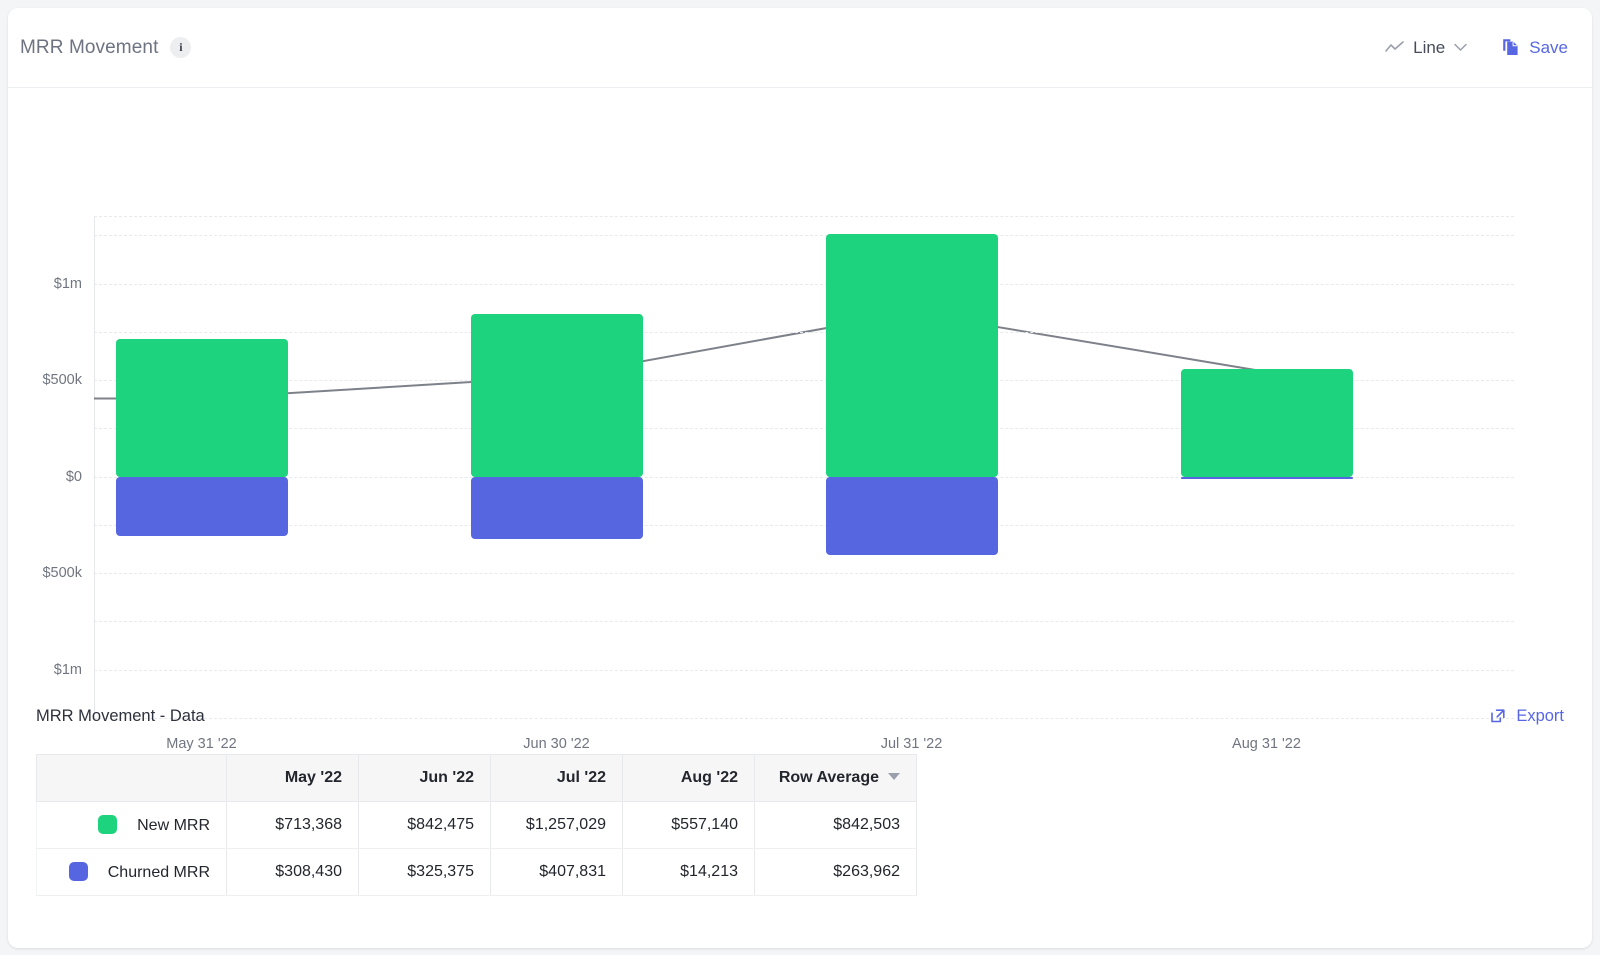  What do you see at coordinates (556, 744) in the screenshot?
I see `x-axis-tick-label: Jun 30 '22` at bounding box center [556, 744].